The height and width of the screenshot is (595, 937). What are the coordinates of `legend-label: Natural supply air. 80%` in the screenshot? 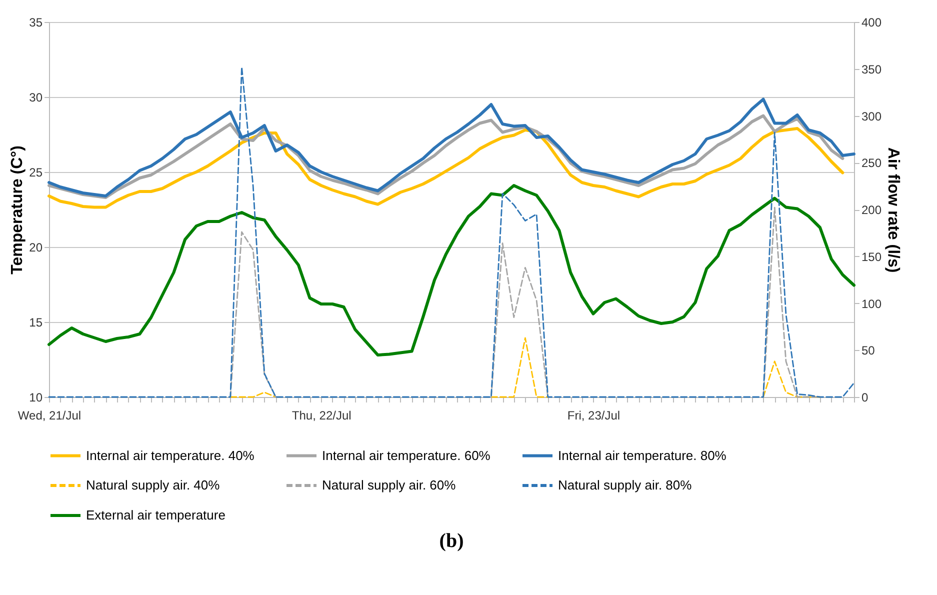 It's located at (625, 485).